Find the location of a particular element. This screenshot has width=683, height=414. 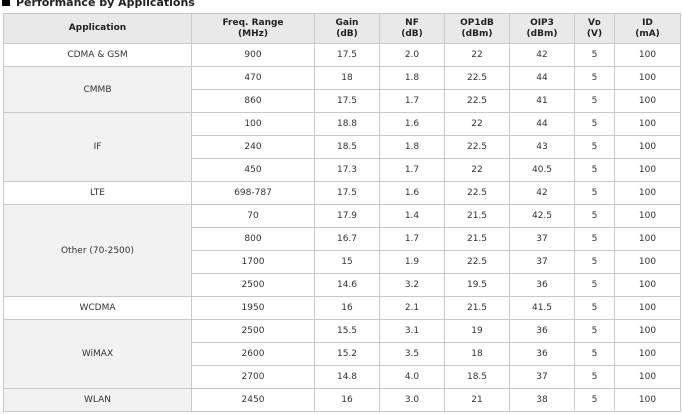

application-cell: Other (70-2500) is located at coordinates (97, 250).